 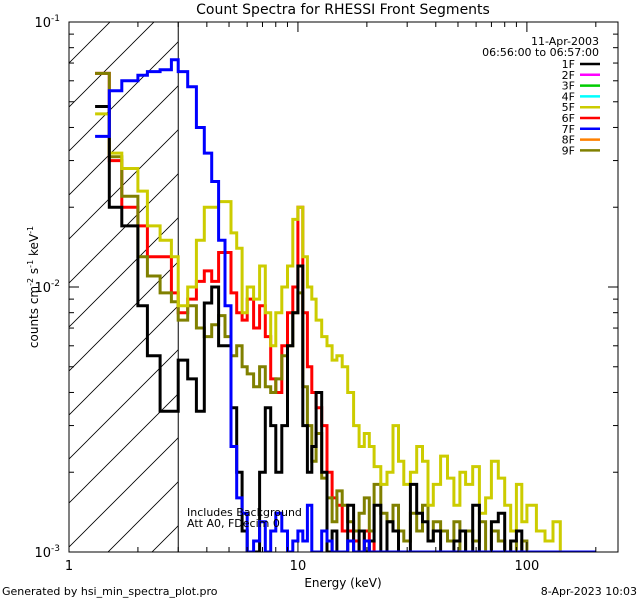 What do you see at coordinates (568, 150) in the screenshot?
I see `legend-label-9F: 9F` at bounding box center [568, 150].